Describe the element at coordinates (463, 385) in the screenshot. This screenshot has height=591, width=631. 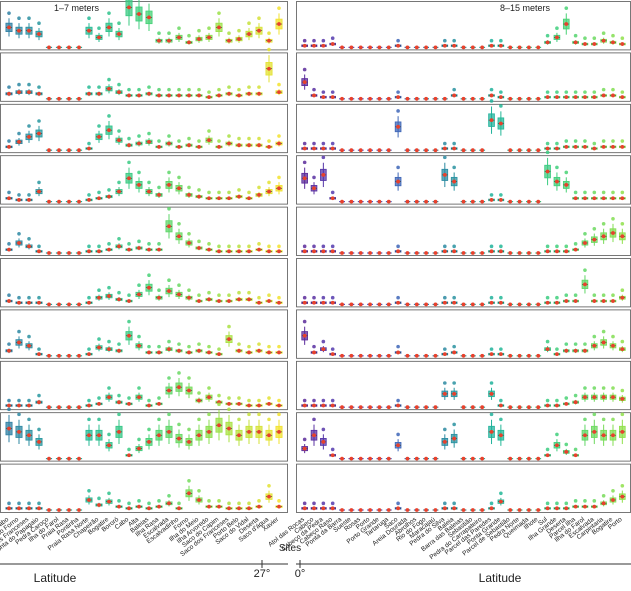
I see `panel-frame` at that location.